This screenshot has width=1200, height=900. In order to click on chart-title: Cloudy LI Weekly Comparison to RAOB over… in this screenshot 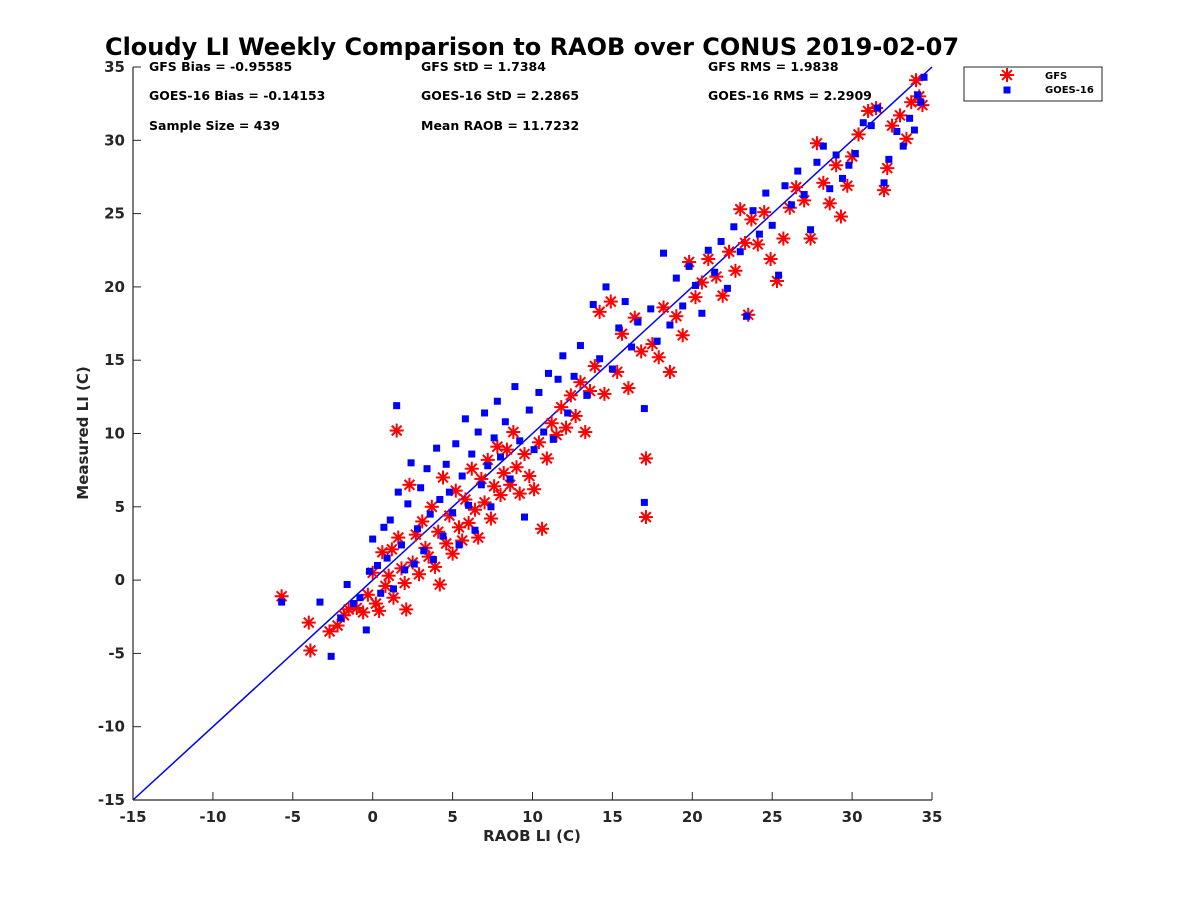, I will do `click(532, 47)`.